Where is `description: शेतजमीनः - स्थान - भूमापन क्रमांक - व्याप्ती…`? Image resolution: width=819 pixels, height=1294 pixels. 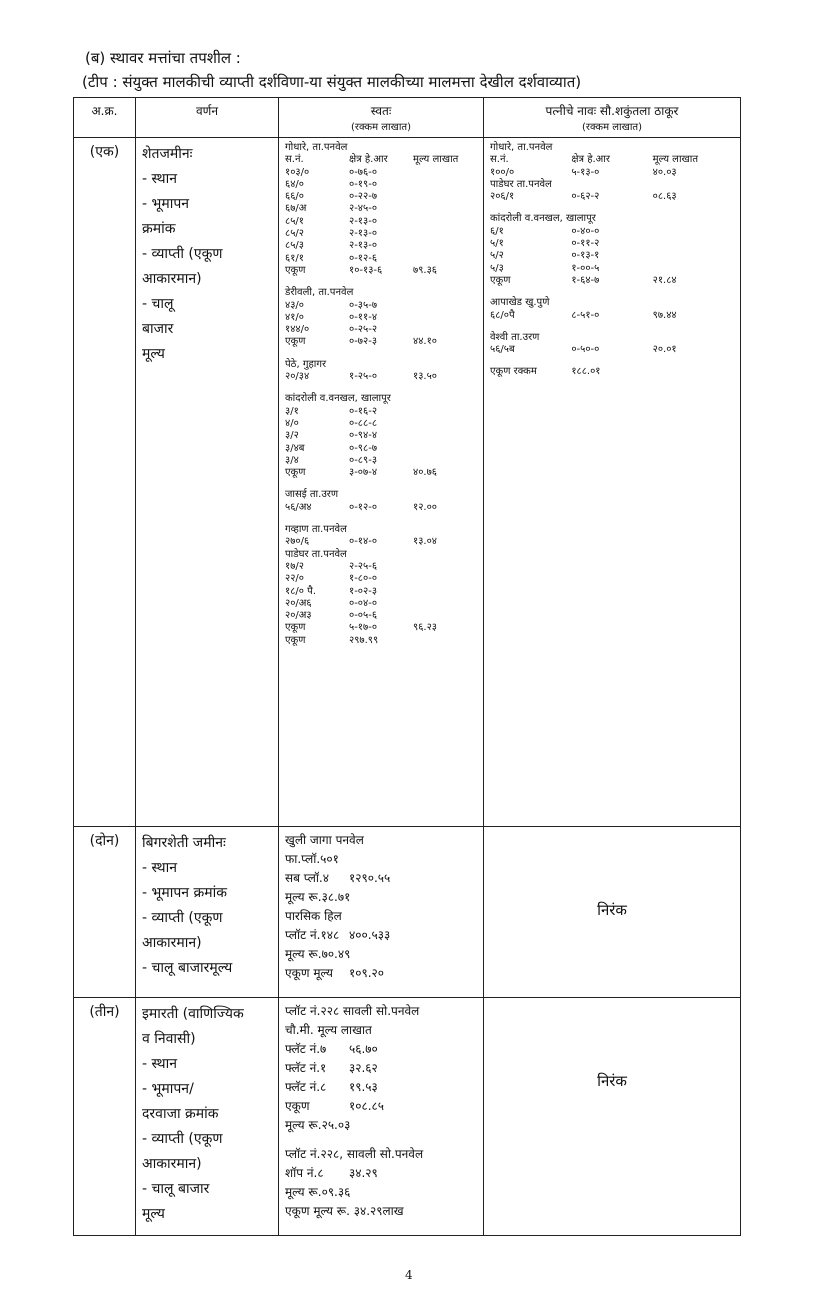
description: शेतजमीनः - स्थान - भूमापन क्रमांक - व्याप्ती… is located at coordinates (207, 482).